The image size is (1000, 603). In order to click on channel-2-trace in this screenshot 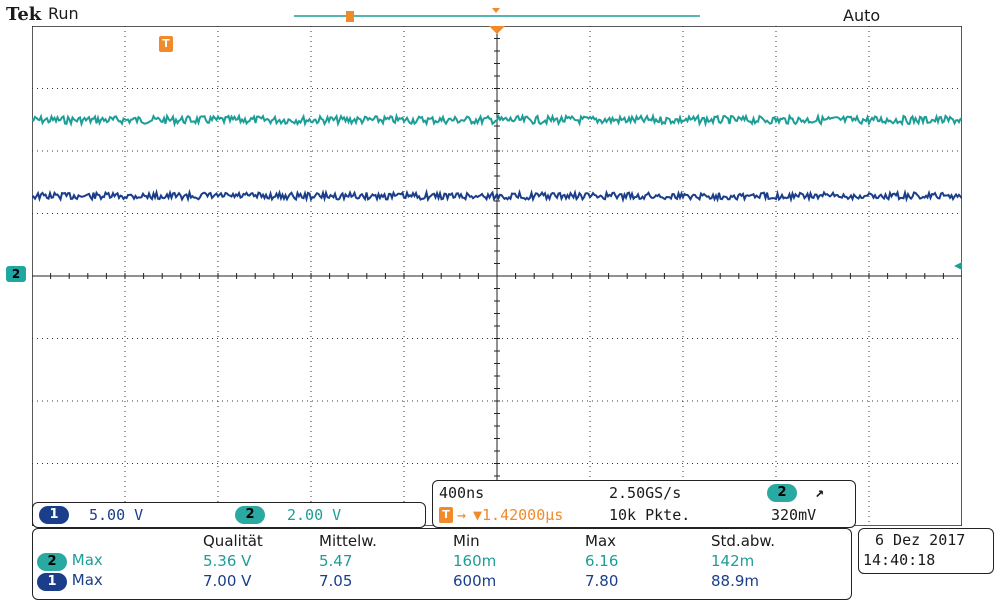, I will do `click(497, 120)`.